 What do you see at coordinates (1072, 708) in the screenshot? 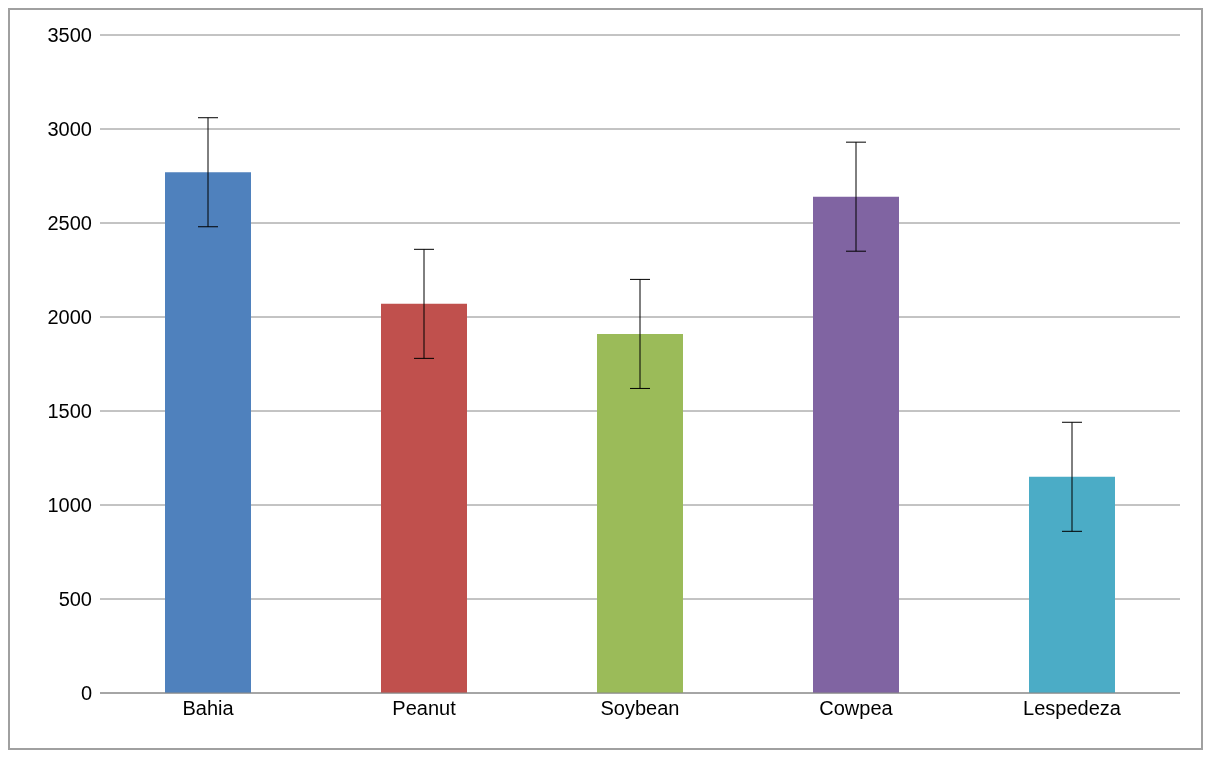
I see `x-tick-label: Lespedeza` at bounding box center [1072, 708].